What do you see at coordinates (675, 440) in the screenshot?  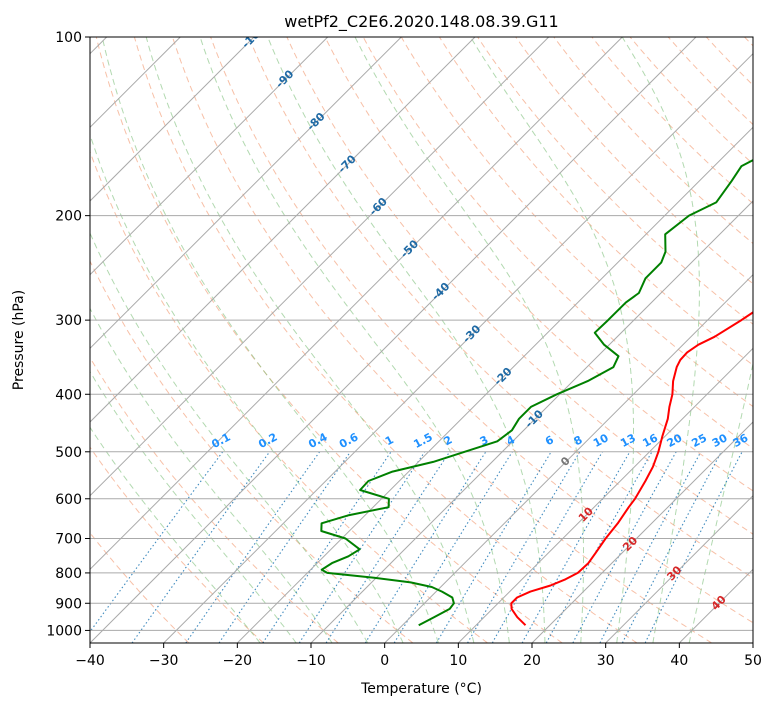 I see `mixing-ratio-label: 20` at bounding box center [675, 440].